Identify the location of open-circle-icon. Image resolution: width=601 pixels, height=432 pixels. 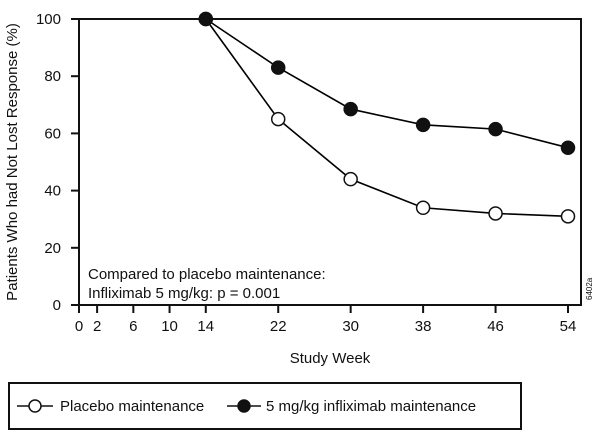
(35, 406).